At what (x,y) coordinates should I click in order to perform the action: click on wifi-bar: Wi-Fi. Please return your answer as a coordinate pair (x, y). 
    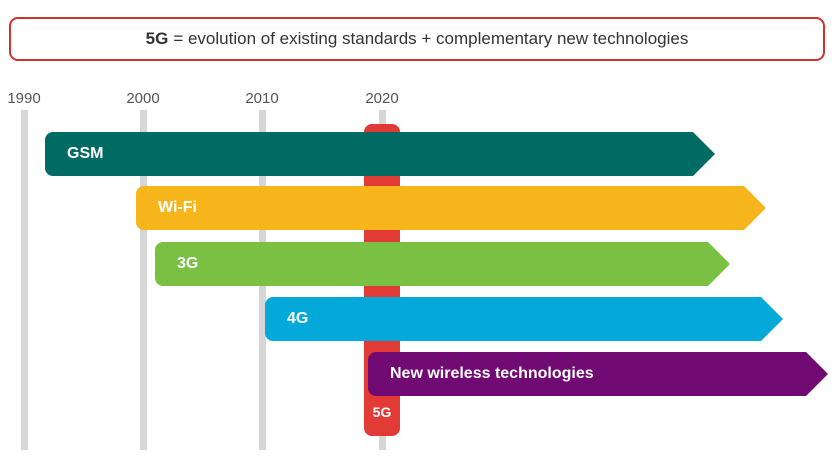
    Looking at the image, I should click on (451, 208).